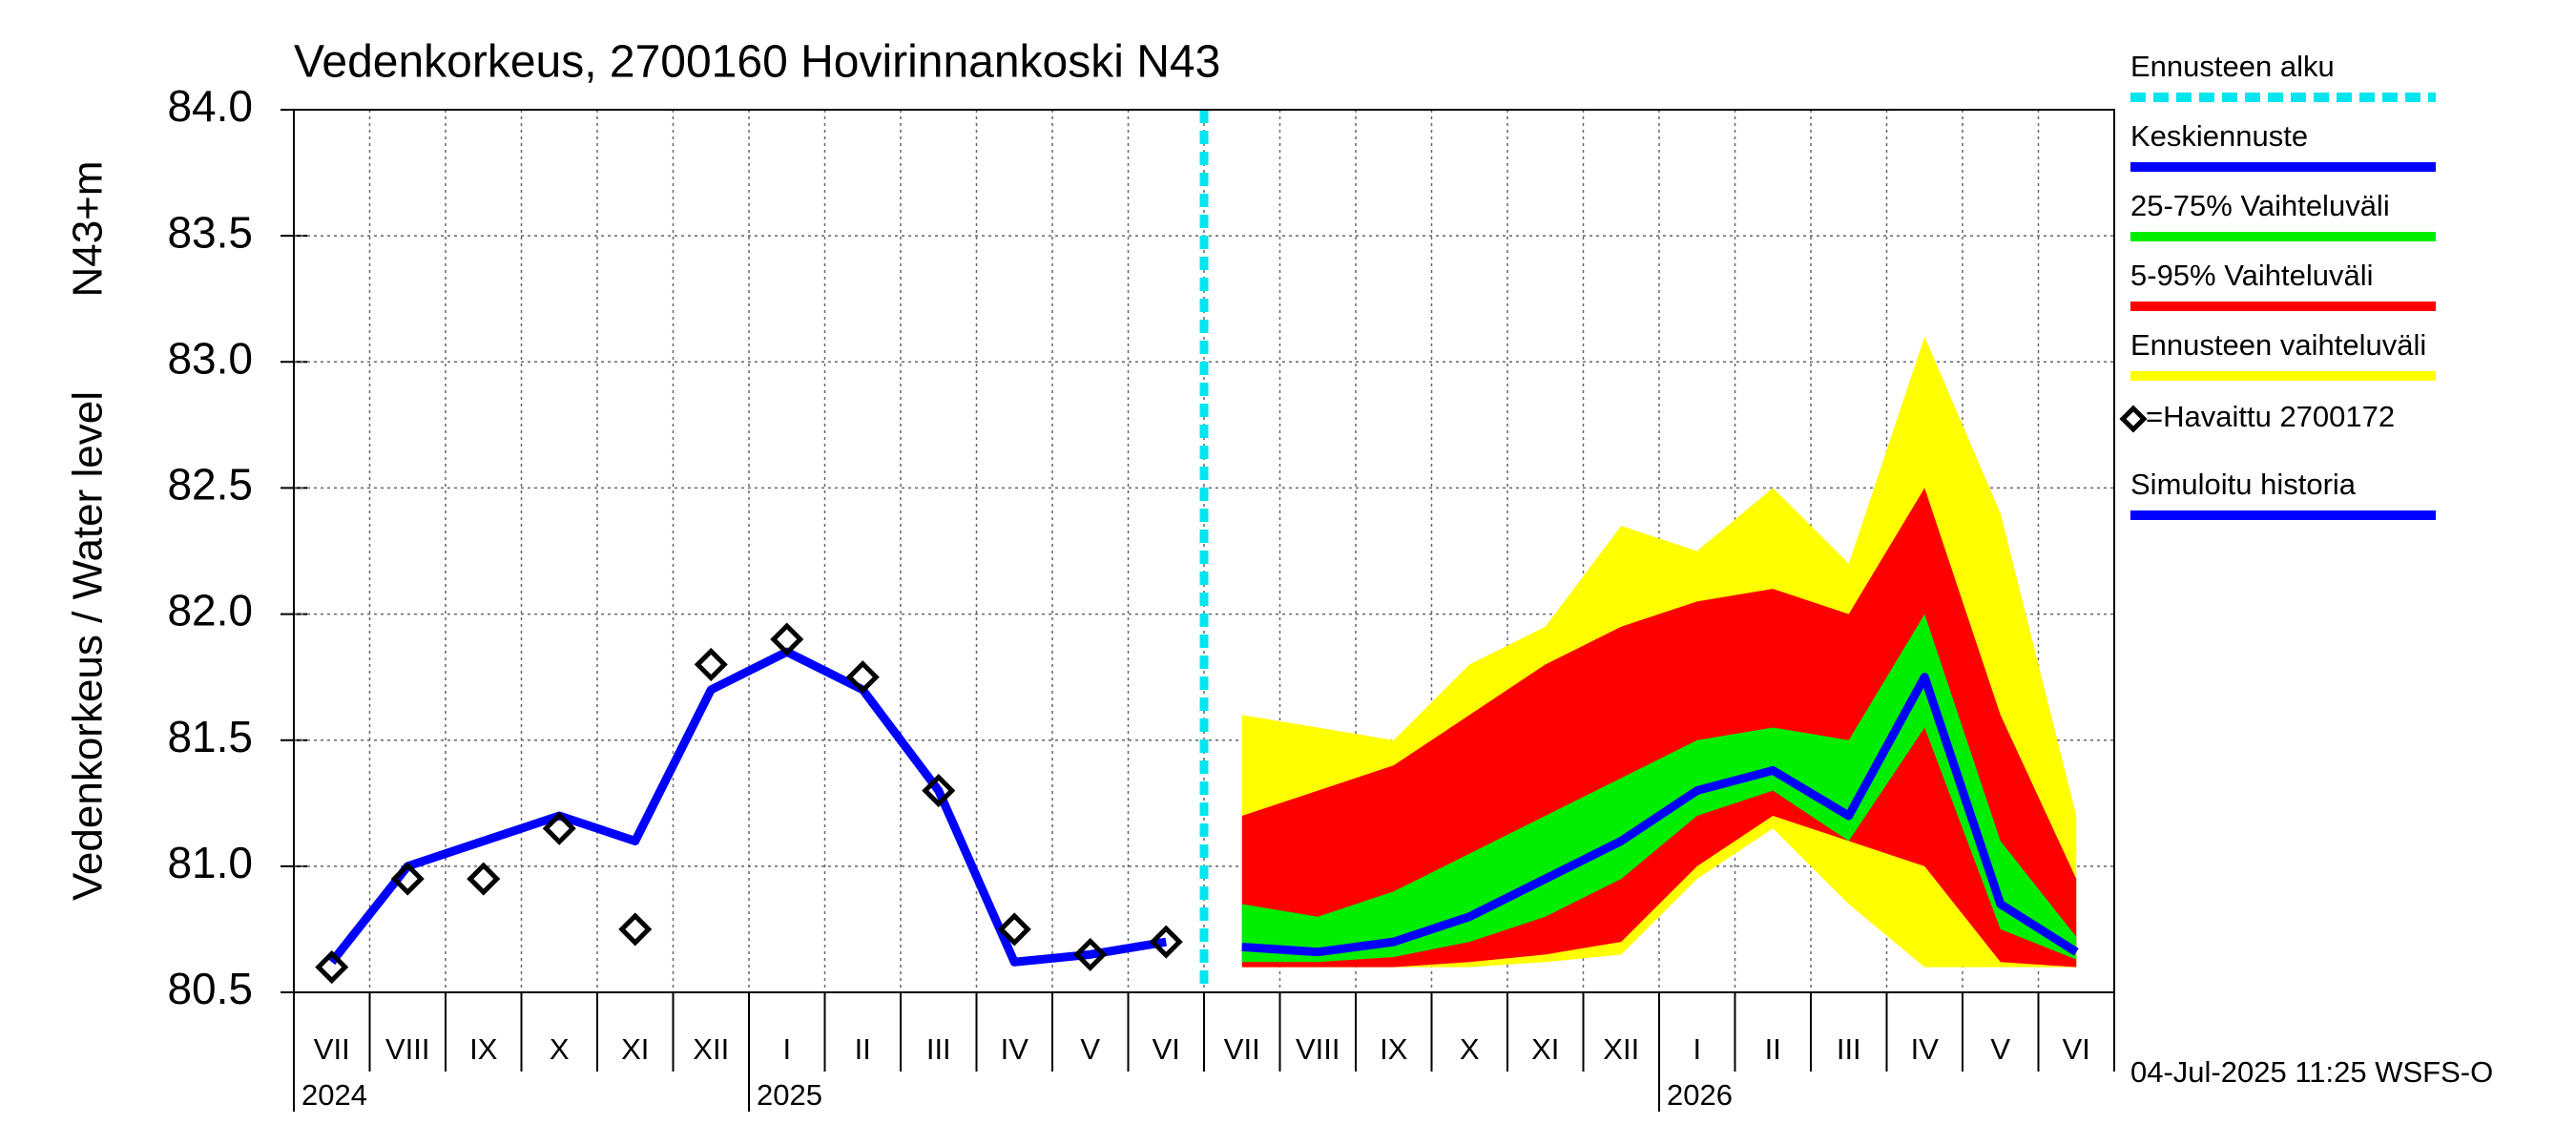 Image resolution: width=2576 pixels, height=1145 pixels. What do you see at coordinates (210, 611) in the screenshot?
I see `y-tick-label: 82.0` at bounding box center [210, 611].